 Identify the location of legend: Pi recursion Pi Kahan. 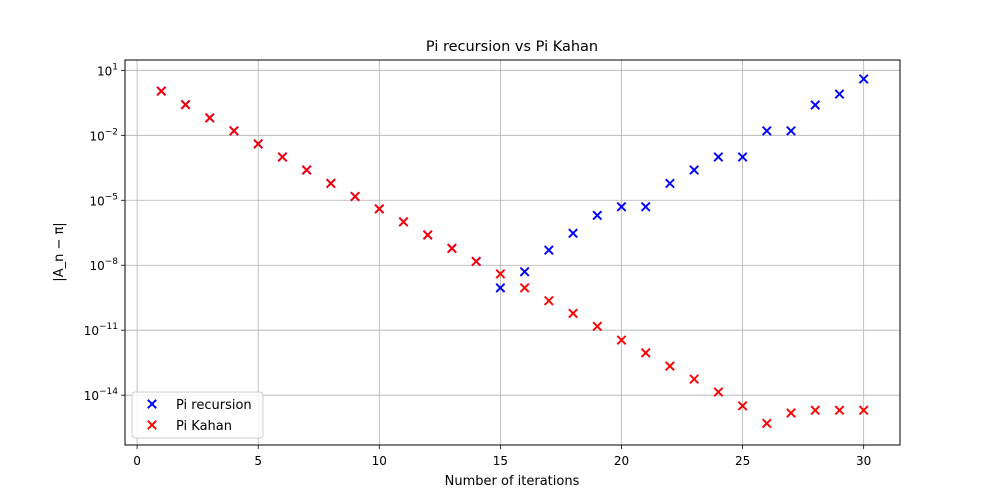
(197, 415).